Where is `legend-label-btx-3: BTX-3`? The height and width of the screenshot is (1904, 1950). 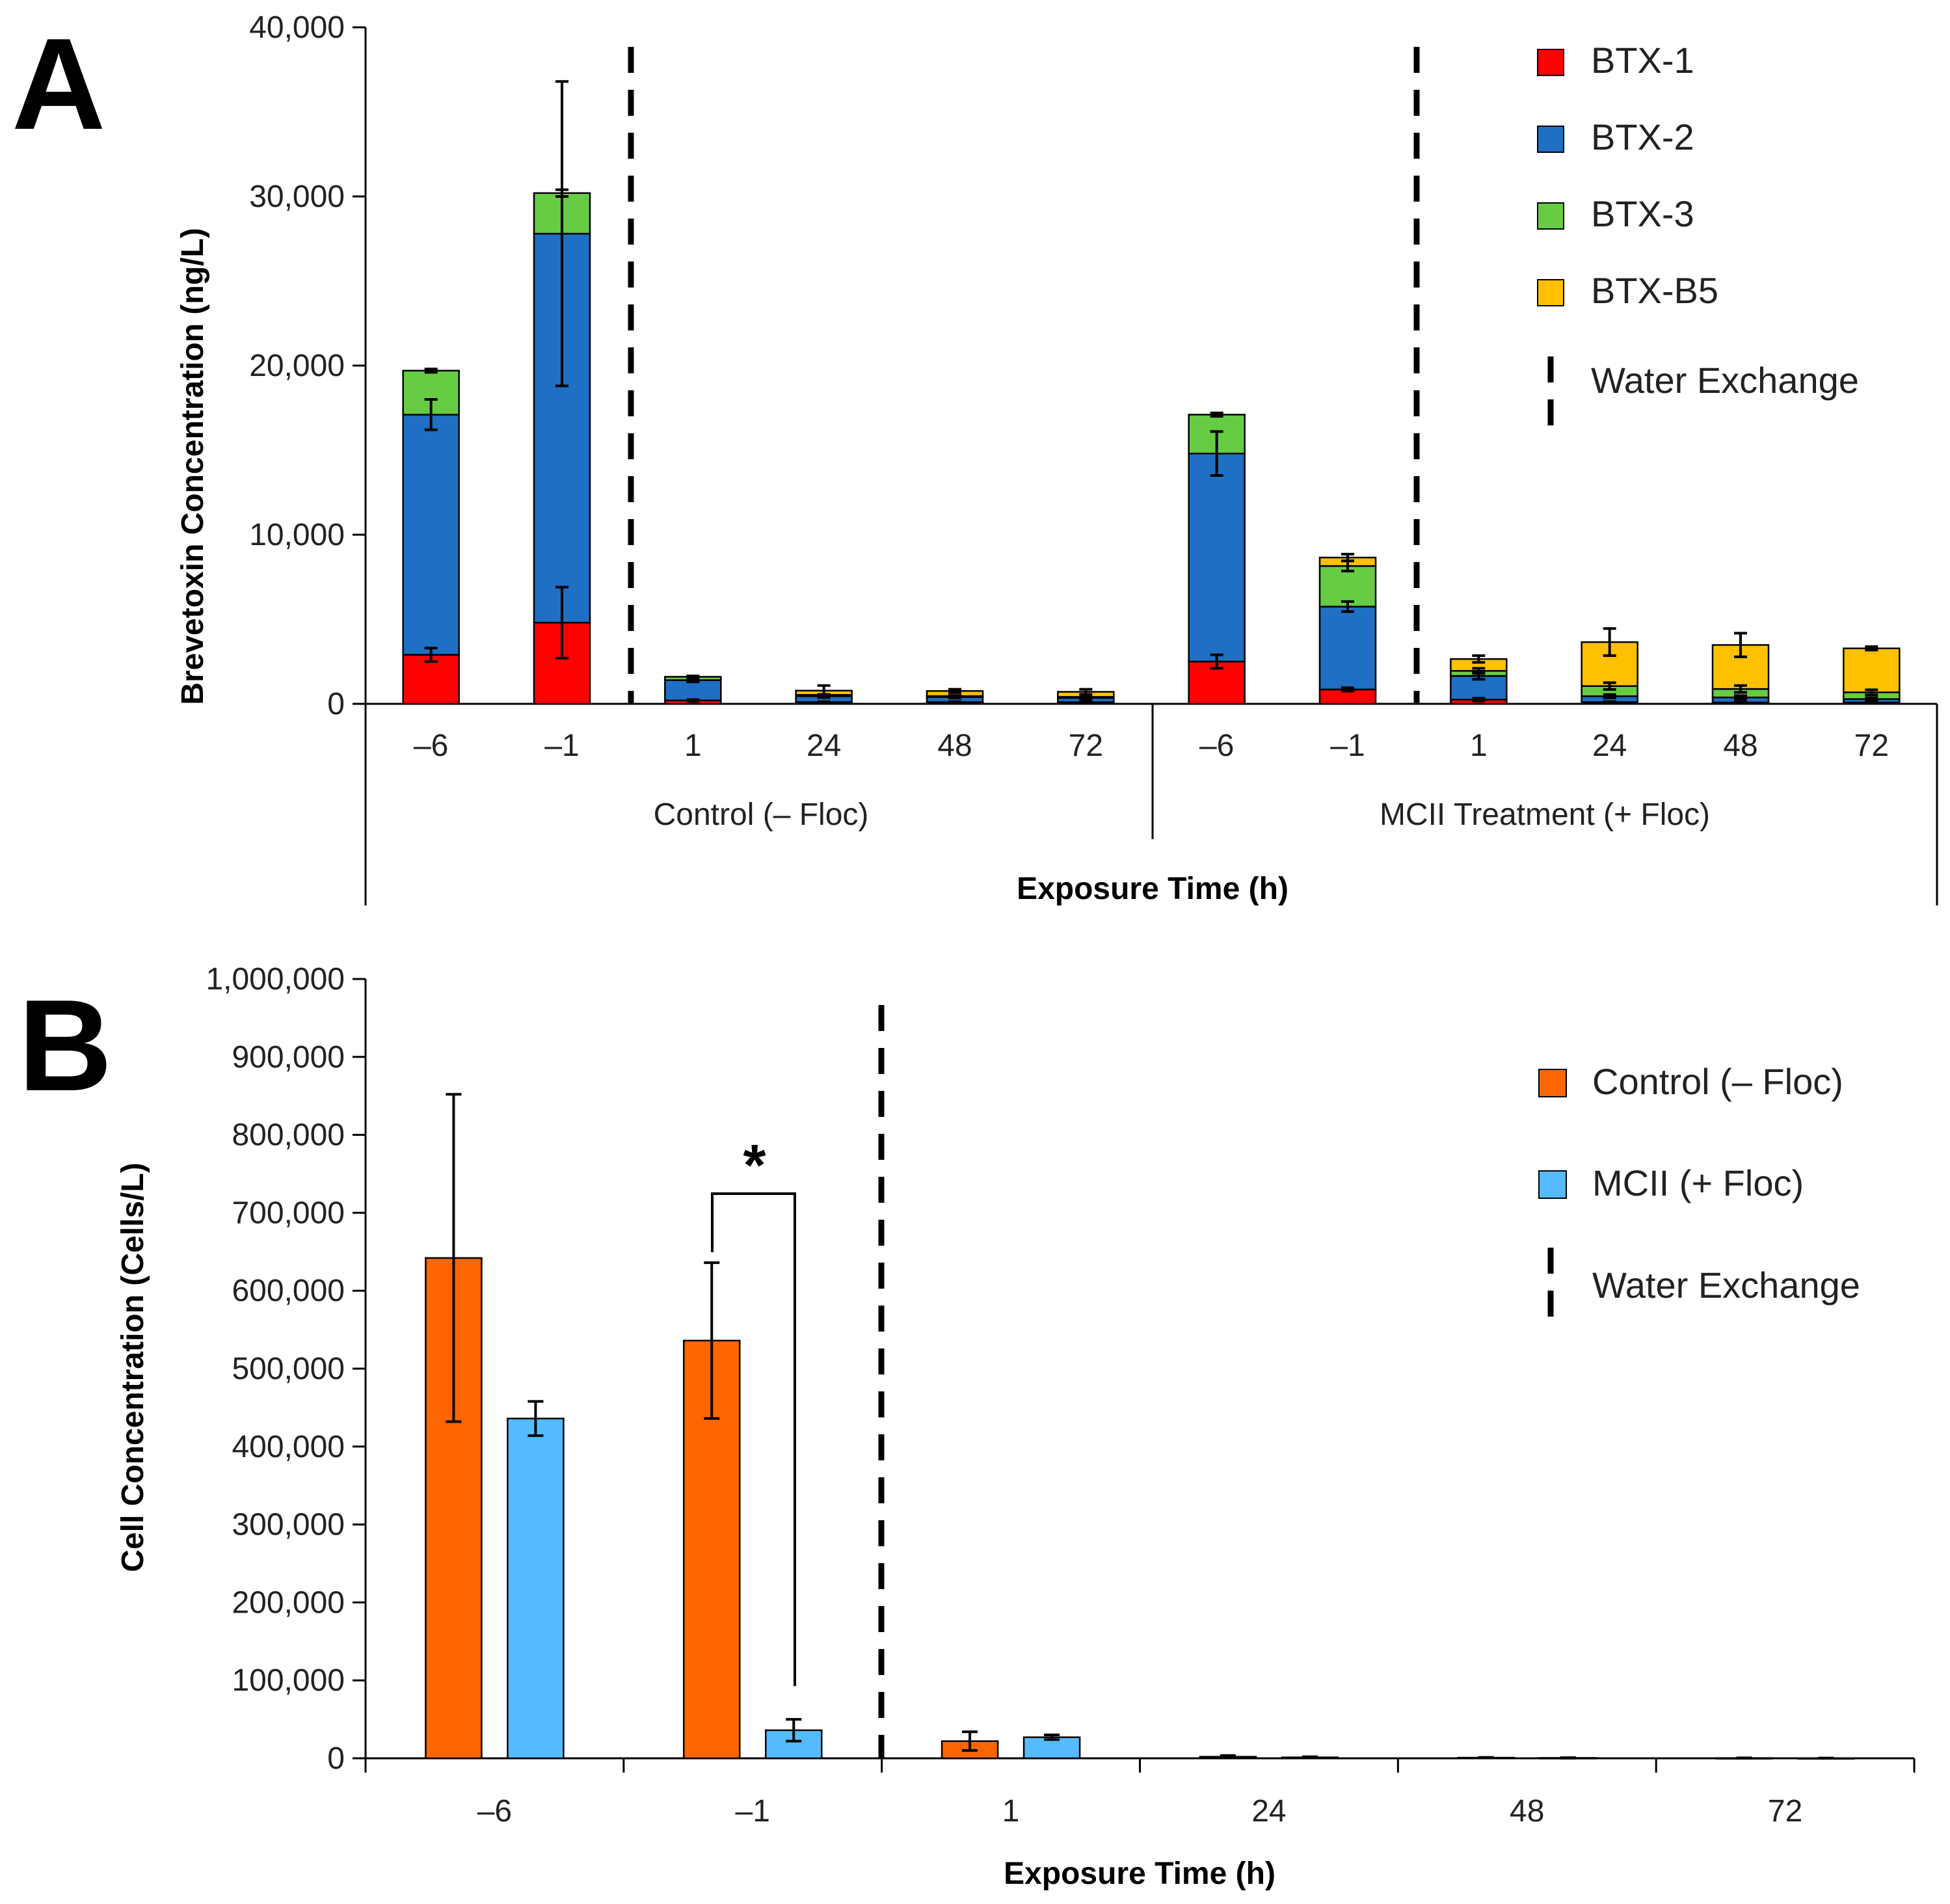
legend-label-btx-3: BTX-3 is located at coordinates (1642, 213).